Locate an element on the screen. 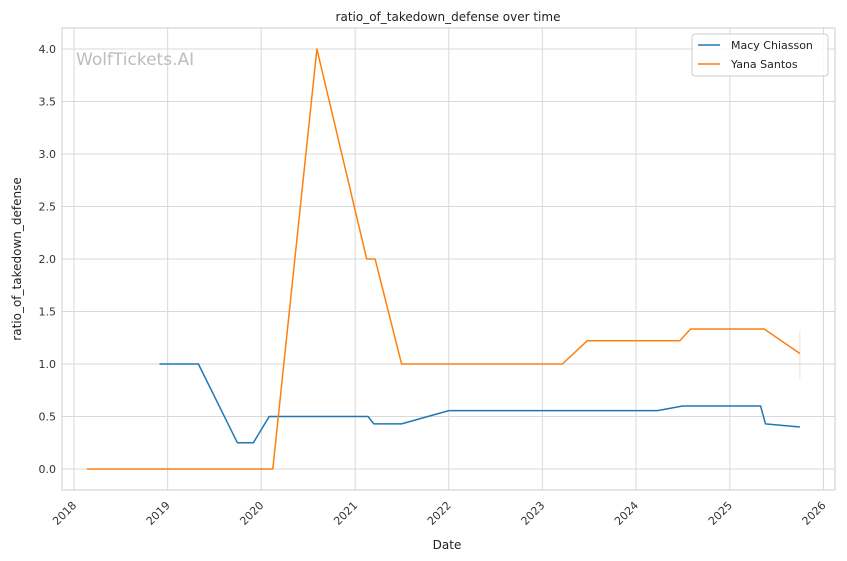 The image size is (847, 561). x-tick-label: 2024 is located at coordinates (626, 513).